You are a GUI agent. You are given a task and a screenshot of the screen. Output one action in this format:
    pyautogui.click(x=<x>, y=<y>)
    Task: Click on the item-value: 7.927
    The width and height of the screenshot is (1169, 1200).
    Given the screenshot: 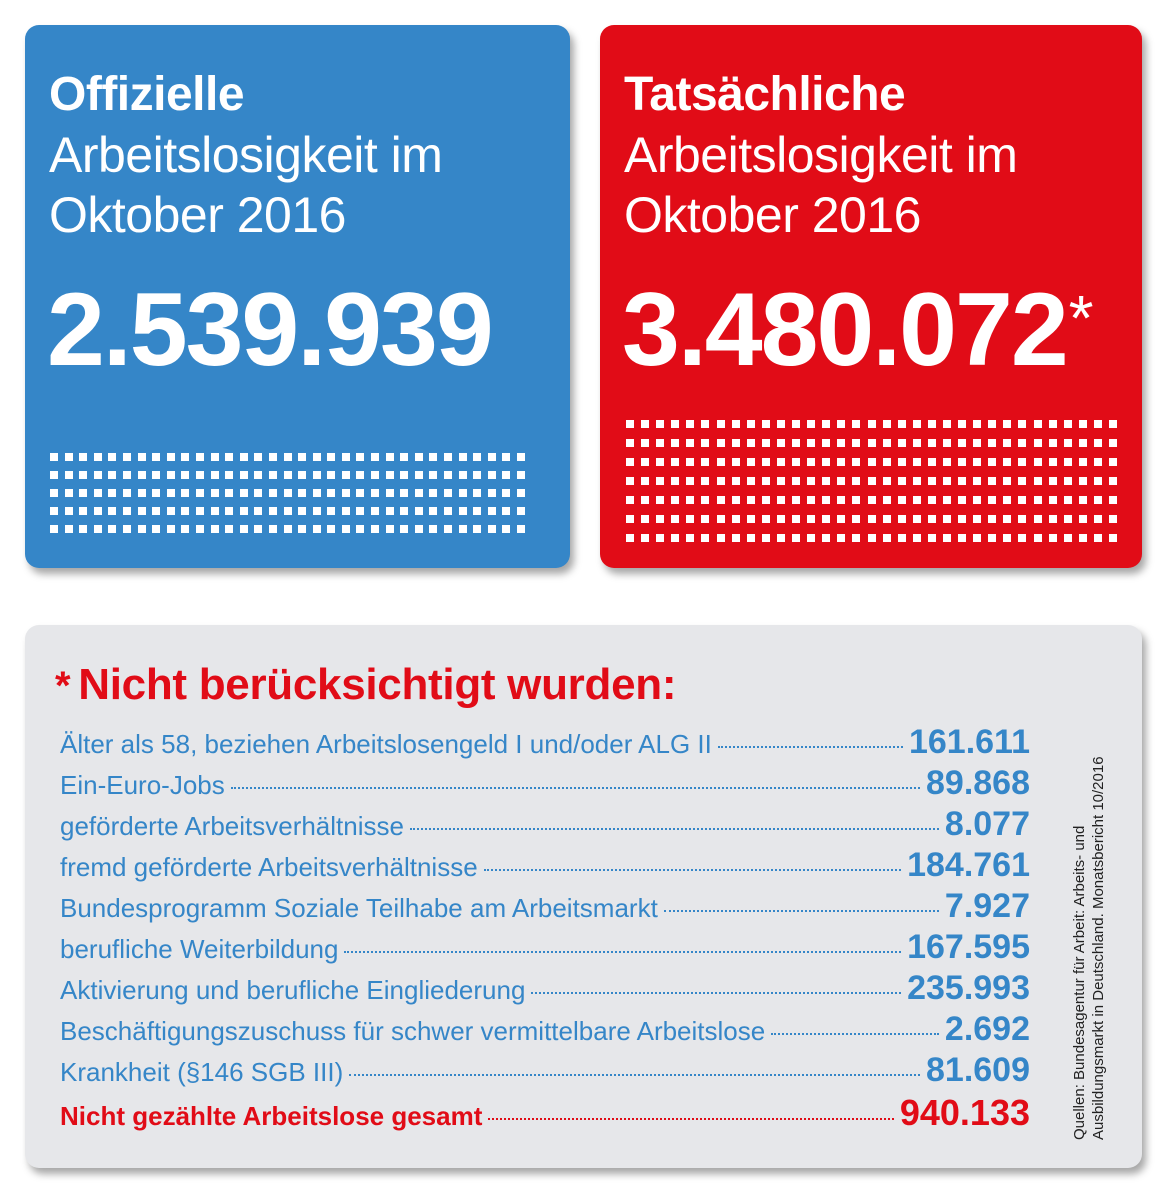 What is the action you would take?
    pyautogui.click(x=987, y=906)
    